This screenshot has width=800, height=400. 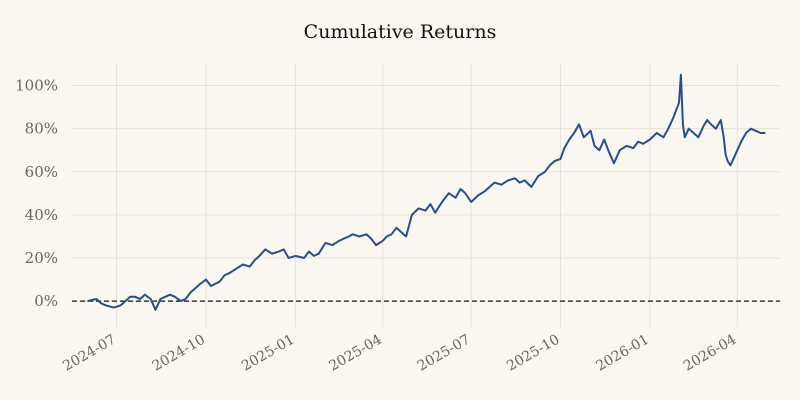 What do you see at coordinates (41, 129) in the screenshot?
I see `y-tick-label: 80%` at bounding box center [41, 129].